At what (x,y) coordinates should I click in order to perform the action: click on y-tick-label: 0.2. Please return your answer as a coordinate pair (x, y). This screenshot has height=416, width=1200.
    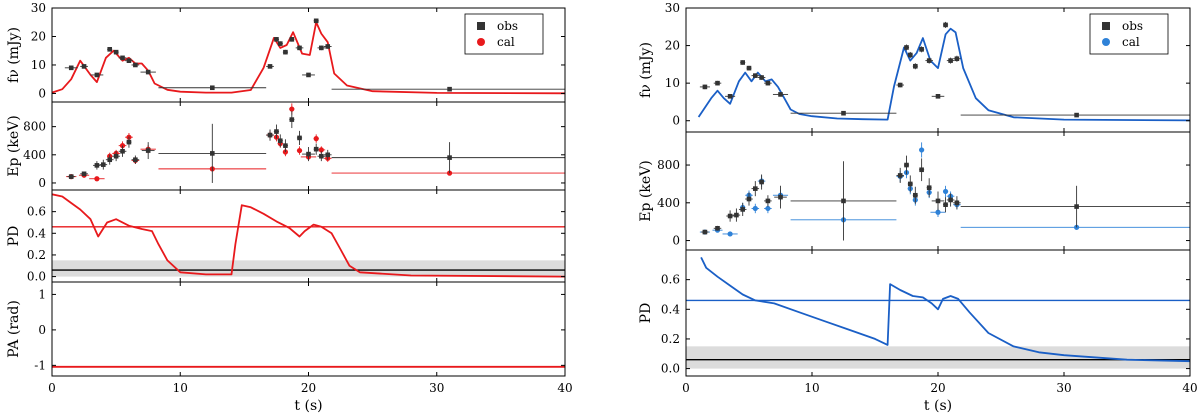
    Looking at the image, I should click on (670, 339).